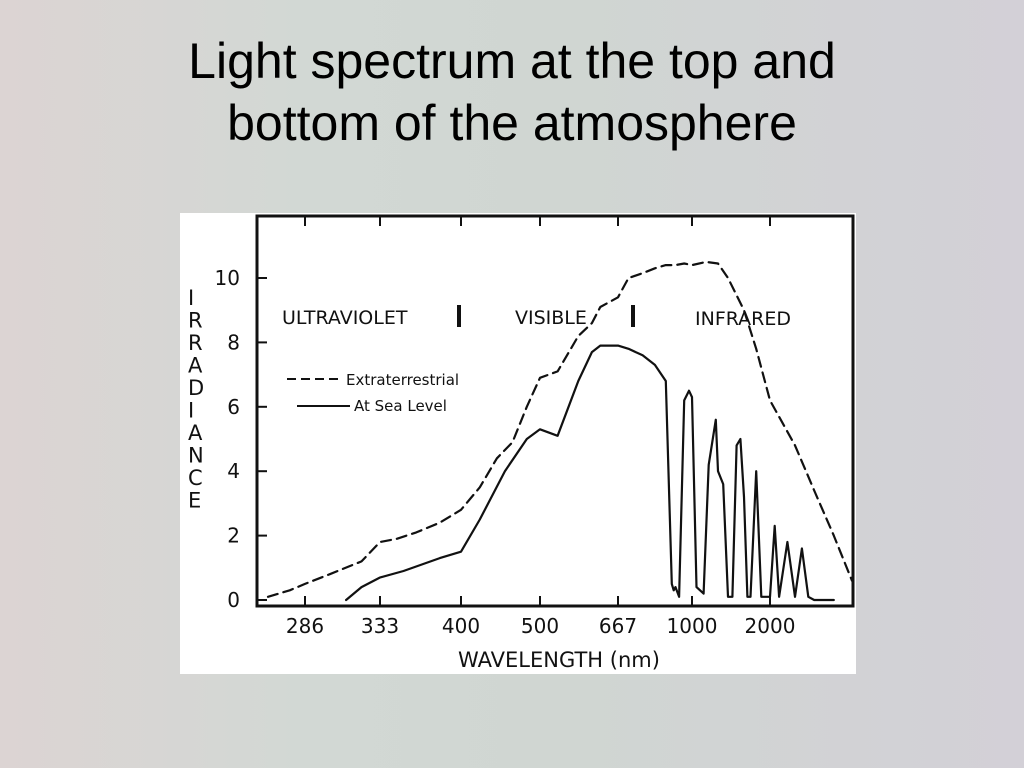 Image resolution: width=1024 pixels, height=768 pixels. Describe the element at coordinates (380, 626) in the screenshot. I see `x-tick-label: 333` at that location.